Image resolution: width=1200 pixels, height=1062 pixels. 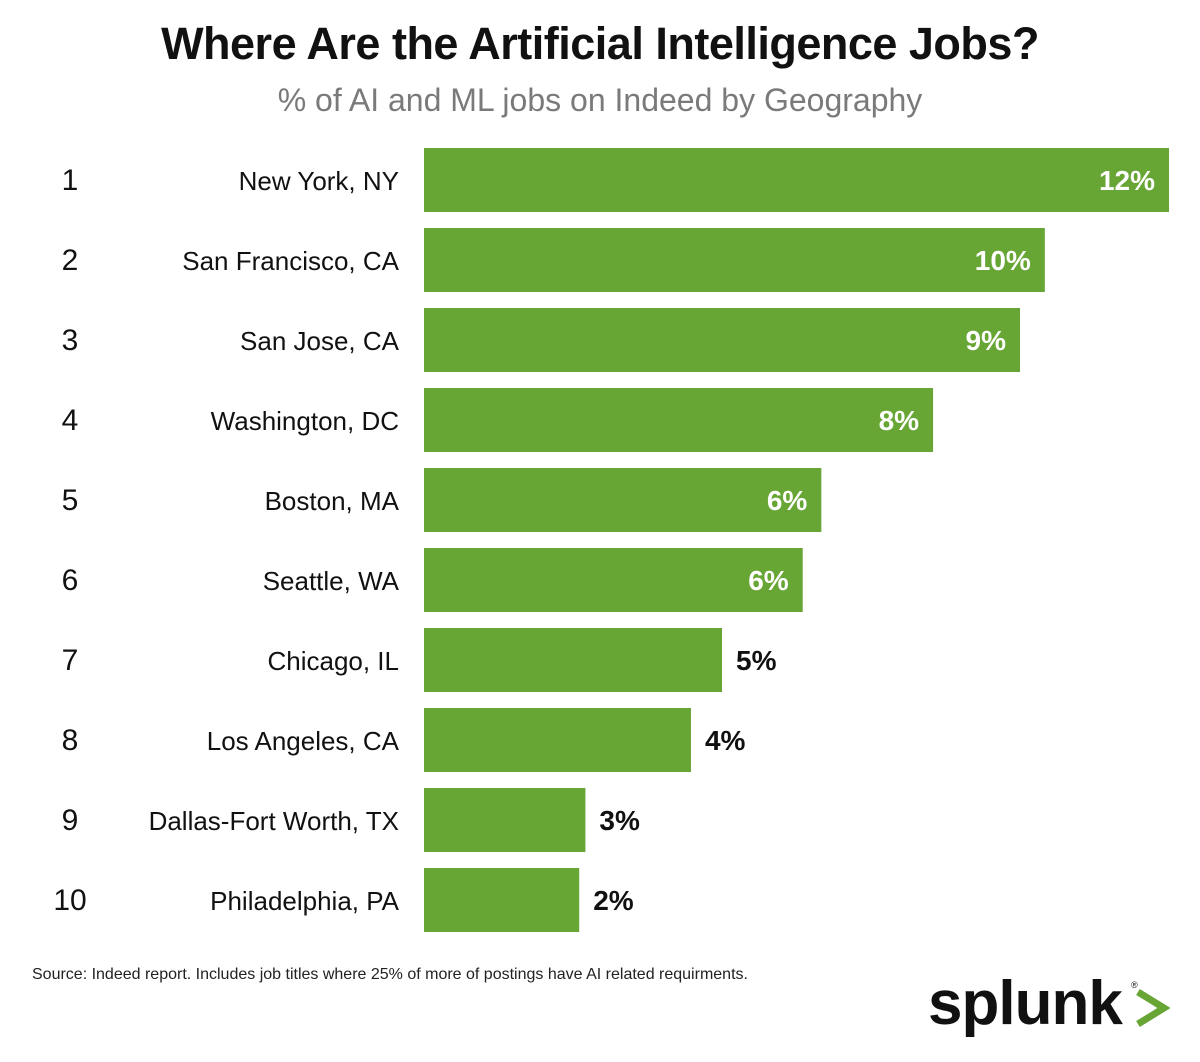 What do you see at coordinates (70, 500) in the screenshot?
I see `rank-label: 5` at bounding box center [70, 500].